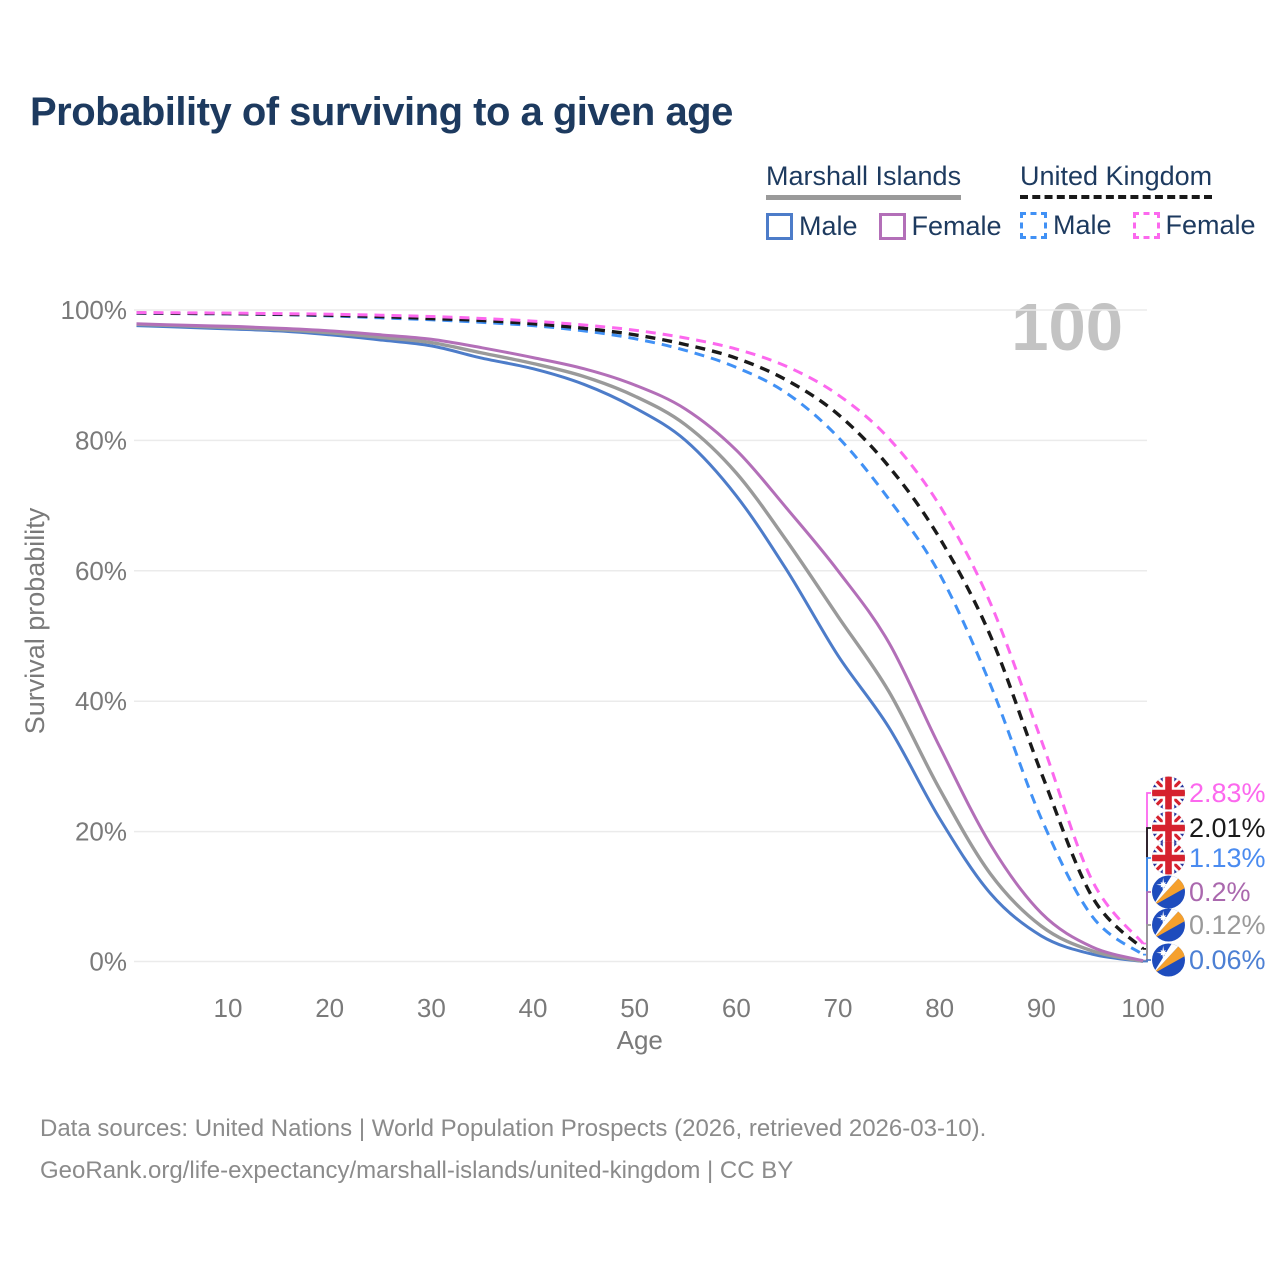  I want to click on legend-item-uk-female: Female, so click(1194, 225).